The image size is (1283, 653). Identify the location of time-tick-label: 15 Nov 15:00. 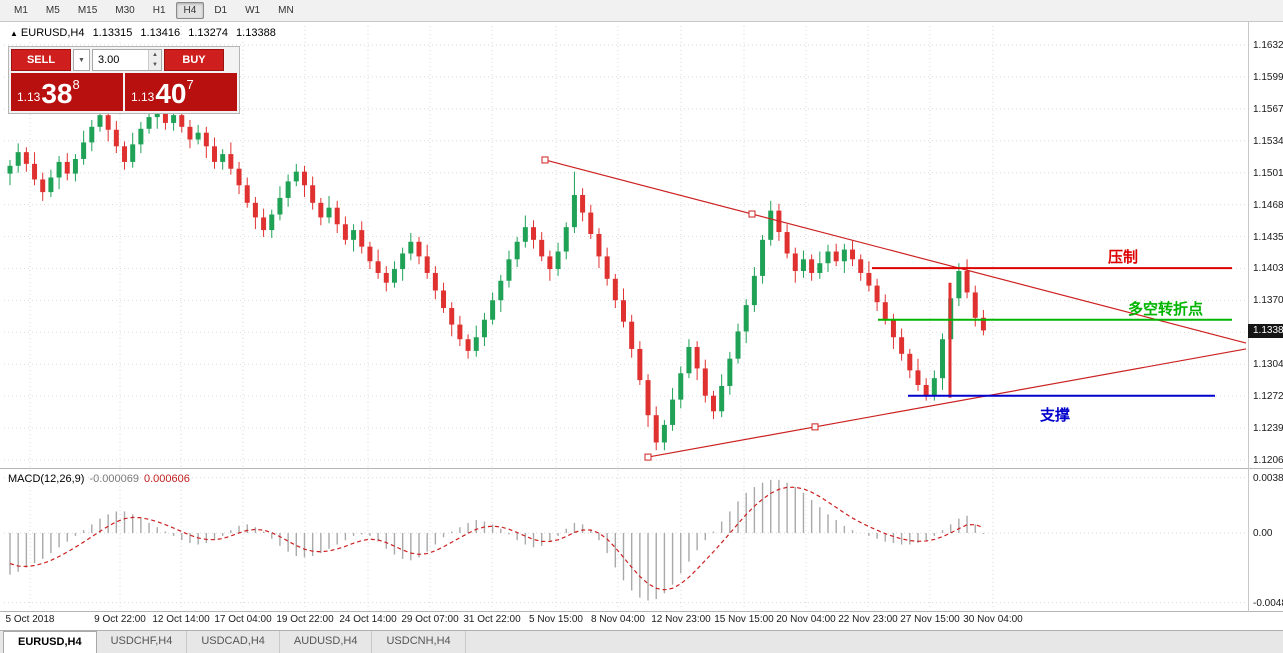
(744, 619).